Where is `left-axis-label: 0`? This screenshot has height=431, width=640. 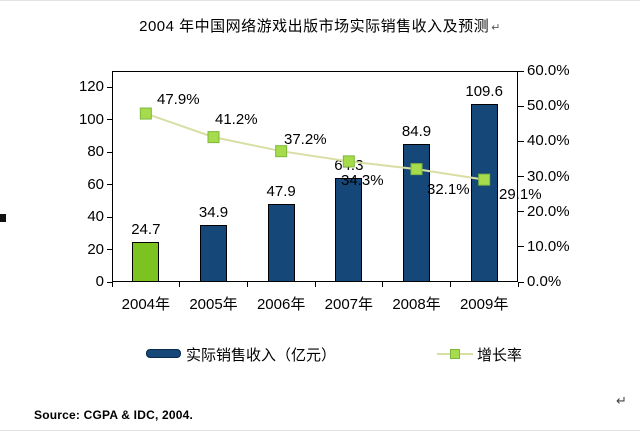
left-axis-label: 0 is located at coordinates (99, 281).